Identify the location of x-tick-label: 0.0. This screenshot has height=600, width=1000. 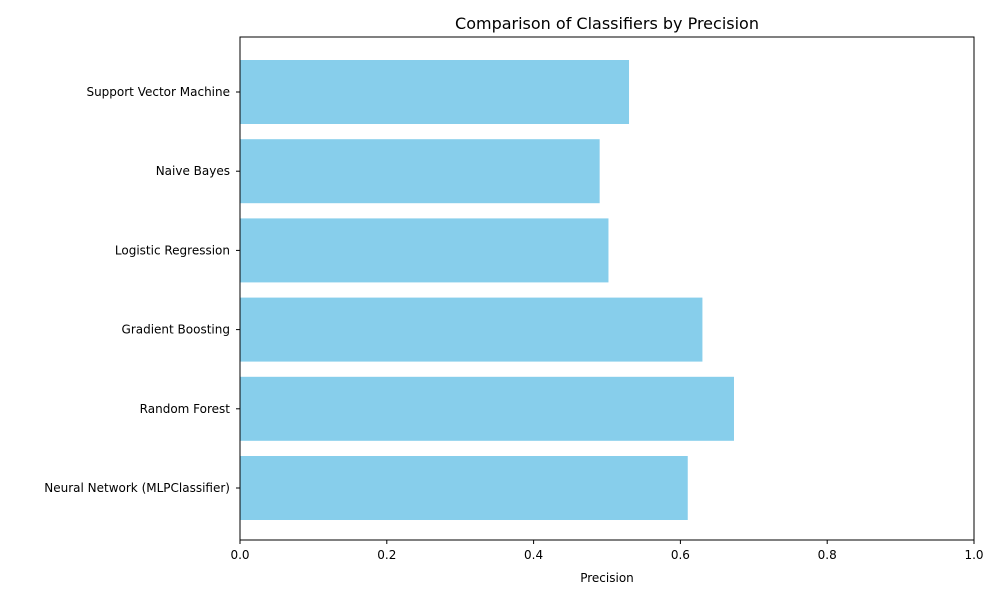
(239, 555).